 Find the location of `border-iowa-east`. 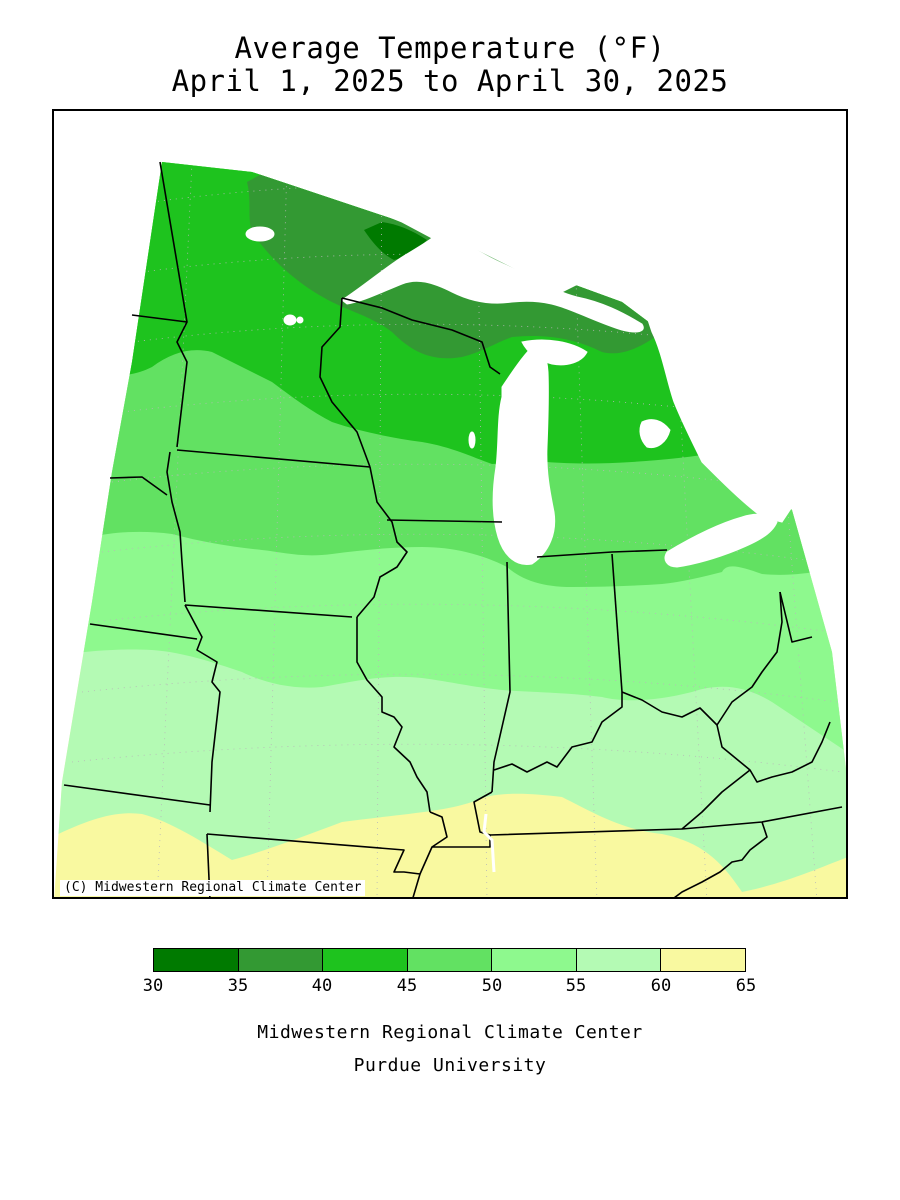

border-iowa-east is located at coordinates (382, 542).